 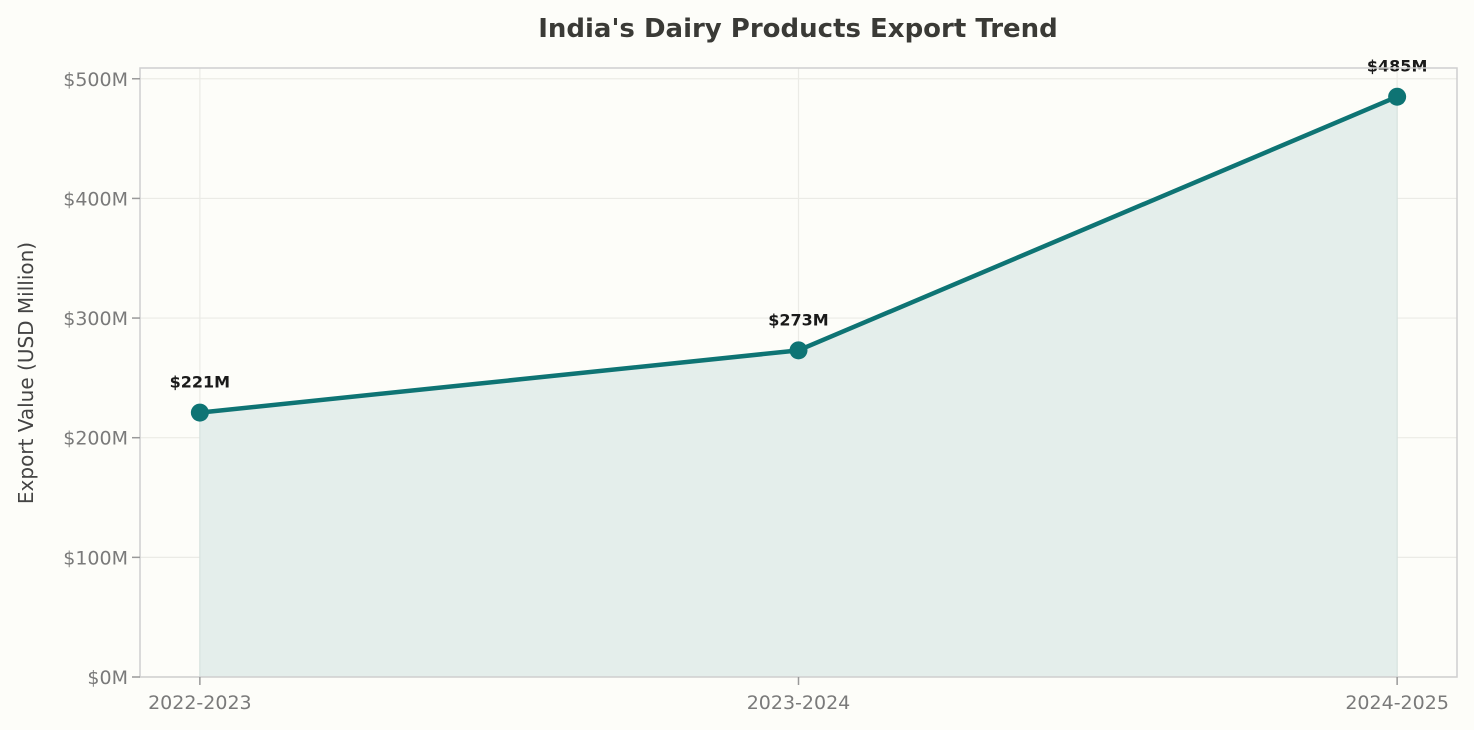 I want to click on y-tick-label: $100M, so click(x=95, y=558).